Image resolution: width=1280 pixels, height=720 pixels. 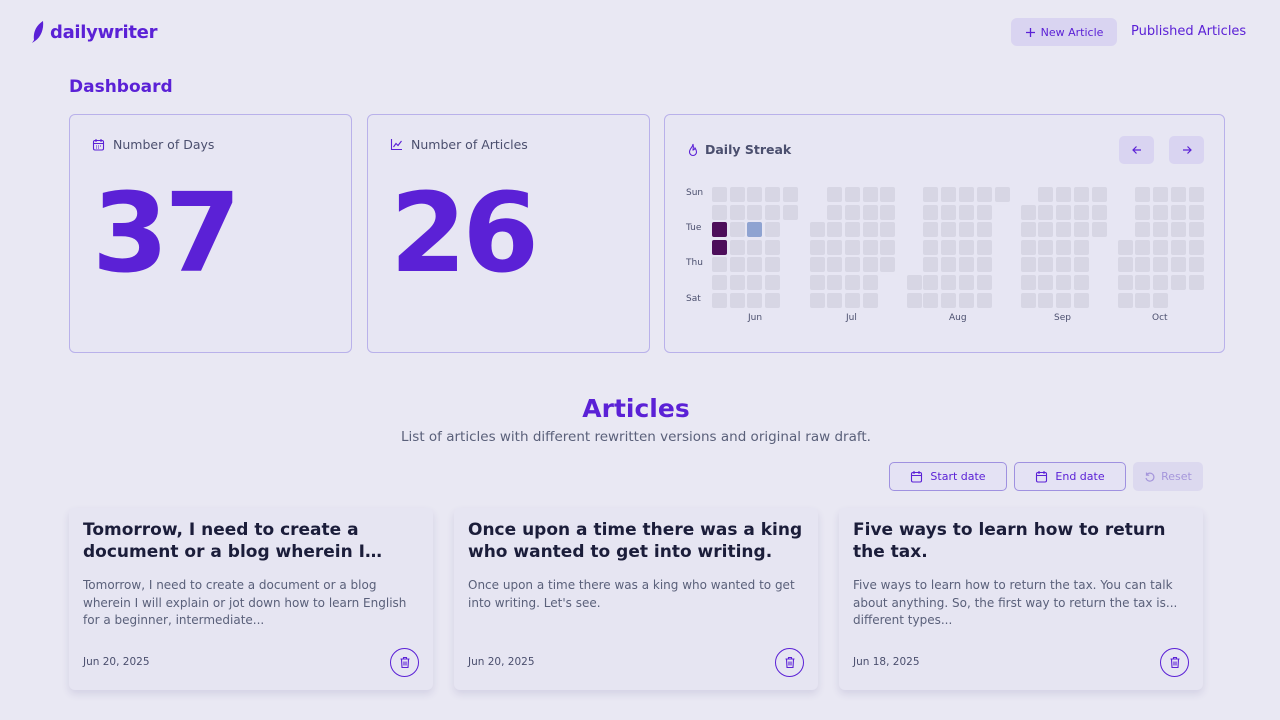 I want to click on reset-label: Reset, so click(x=1176, y=476).